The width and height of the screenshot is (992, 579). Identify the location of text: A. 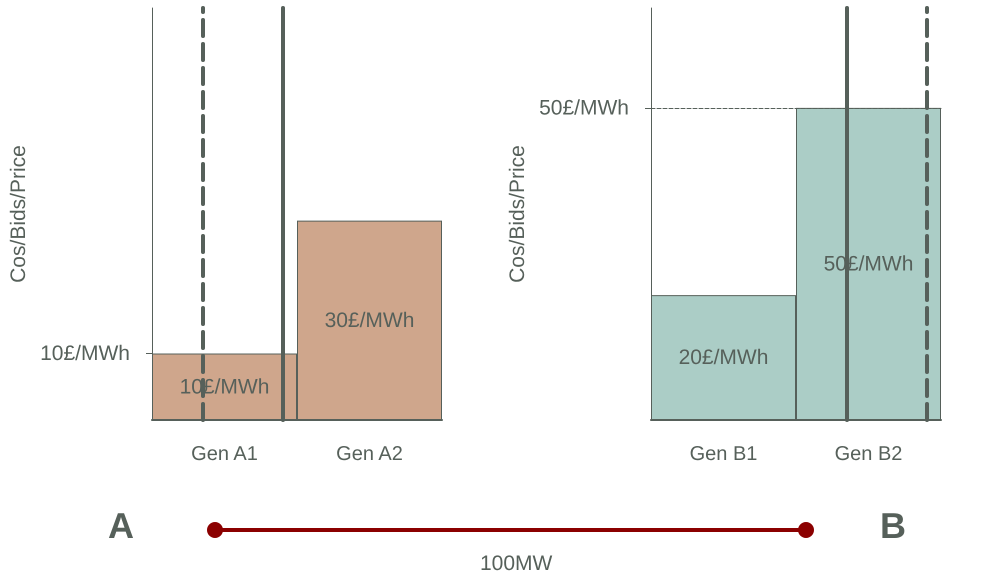
(121, 525).